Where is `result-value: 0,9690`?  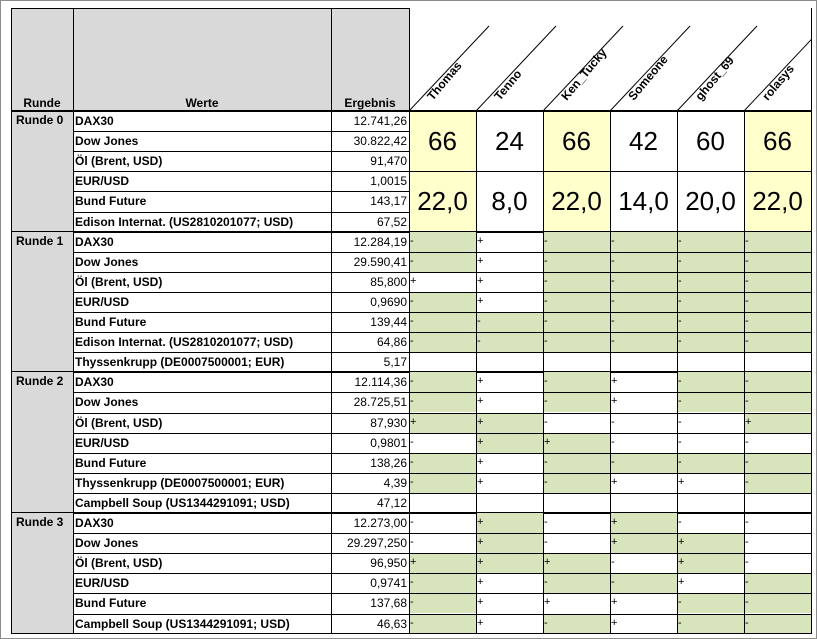
result-value: 0,9690 is located at coordinates (388, 301).